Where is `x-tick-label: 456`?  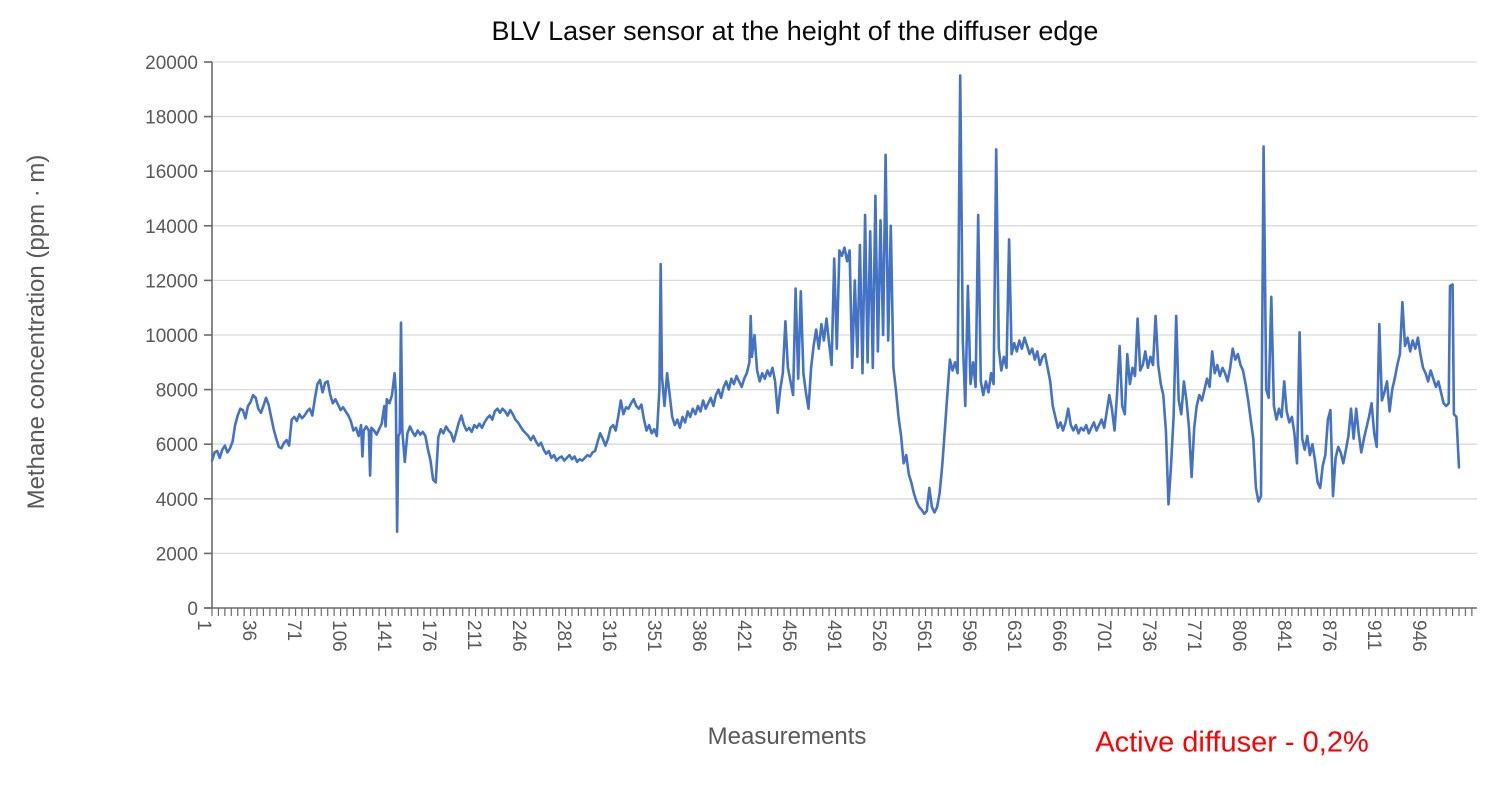 x-tick-label: 456 is located at coordinates (788, 636).